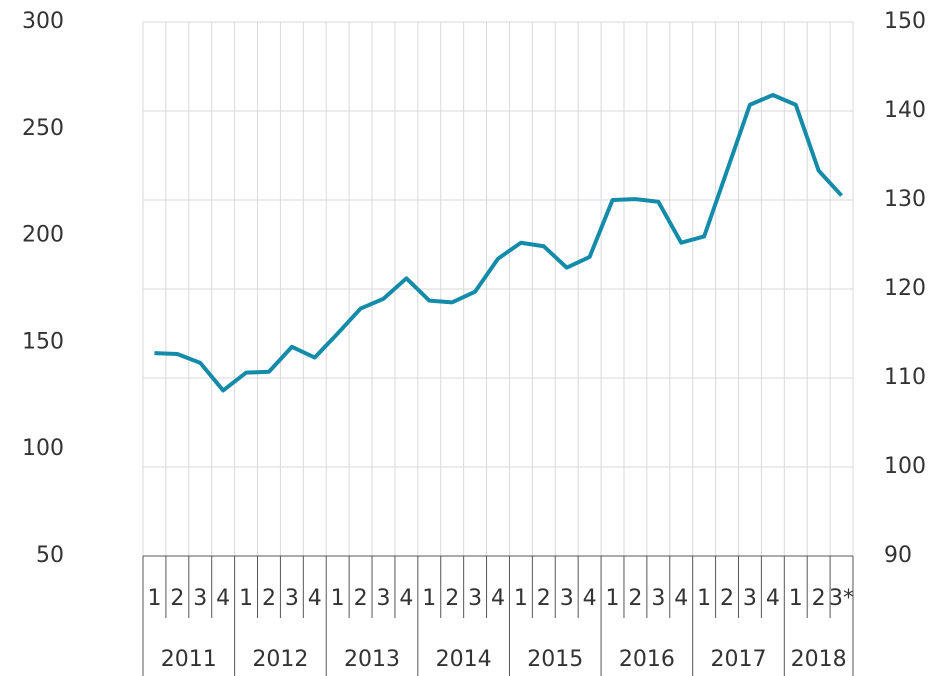 The height and width of the screenshot is (676, 950). Describe the element at coordinates (905, 199) in the screenshot. I see `y2-tick-label: 130` at that location.